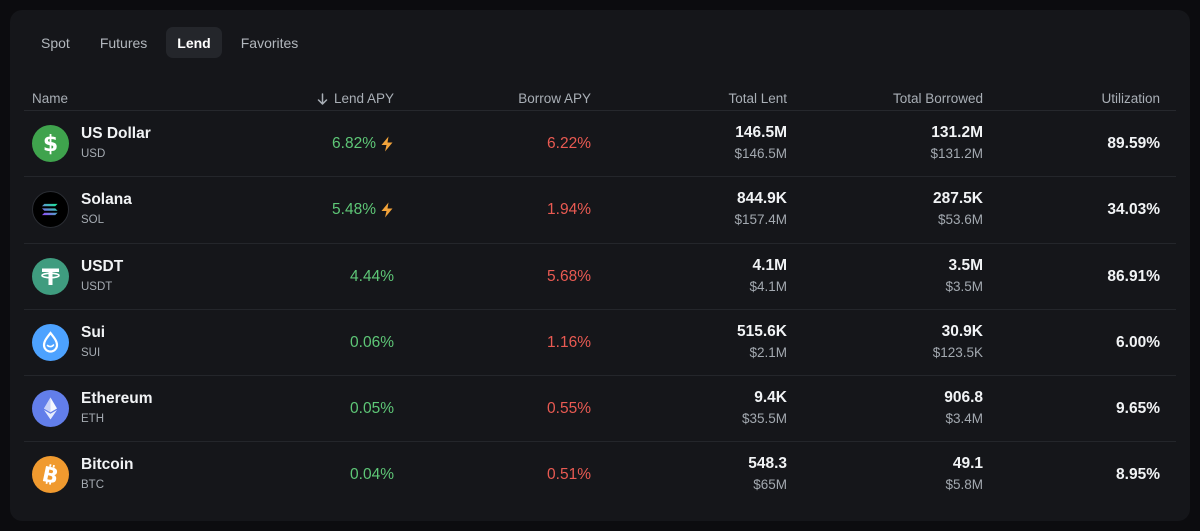 The image size is (1200, 531). Describe the element at coordinates (767, 474) in the screenshot. I see `total-lent-cell: 548.3 $65M` at that location.